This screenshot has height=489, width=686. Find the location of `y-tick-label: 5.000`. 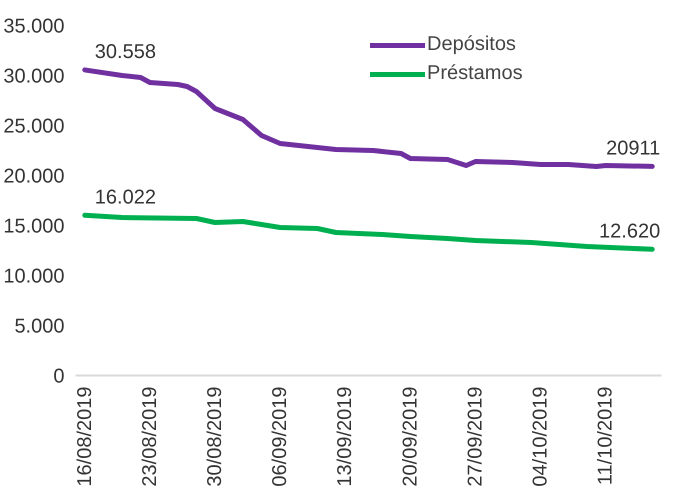

y-tick-label: 5.000 is located at coordinates (39, 327).